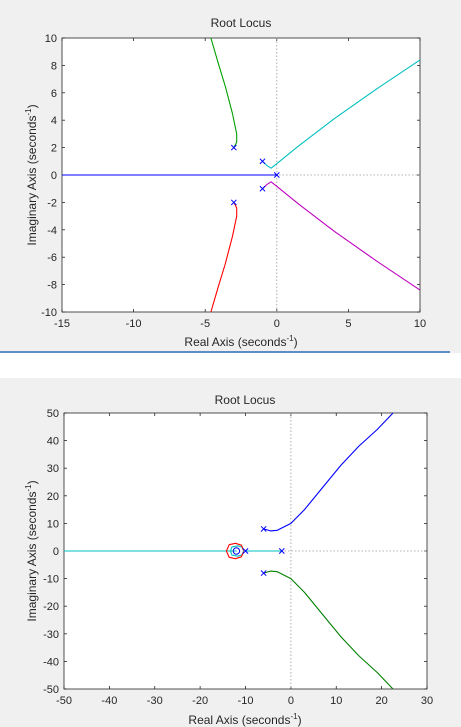 The image size is (461, 727). What do you see at coordinates (62, 324) in the screenshot?
I see `x-tick-label: -15` at bounding box center [62, 324].